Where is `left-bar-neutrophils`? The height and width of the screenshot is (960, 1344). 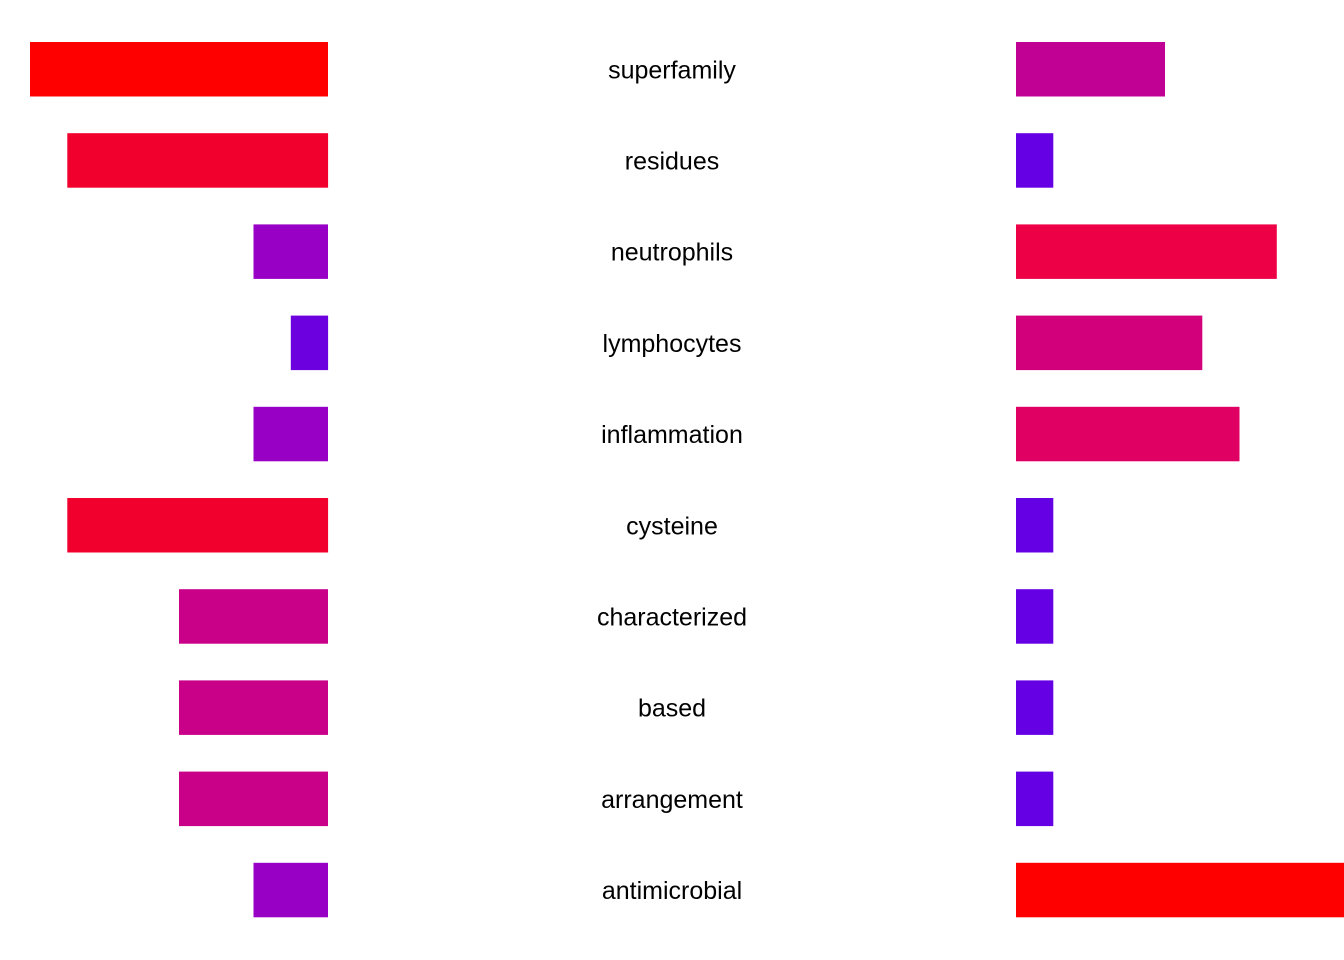 left-bar-neutrophils is located at coordinates (290, 251).